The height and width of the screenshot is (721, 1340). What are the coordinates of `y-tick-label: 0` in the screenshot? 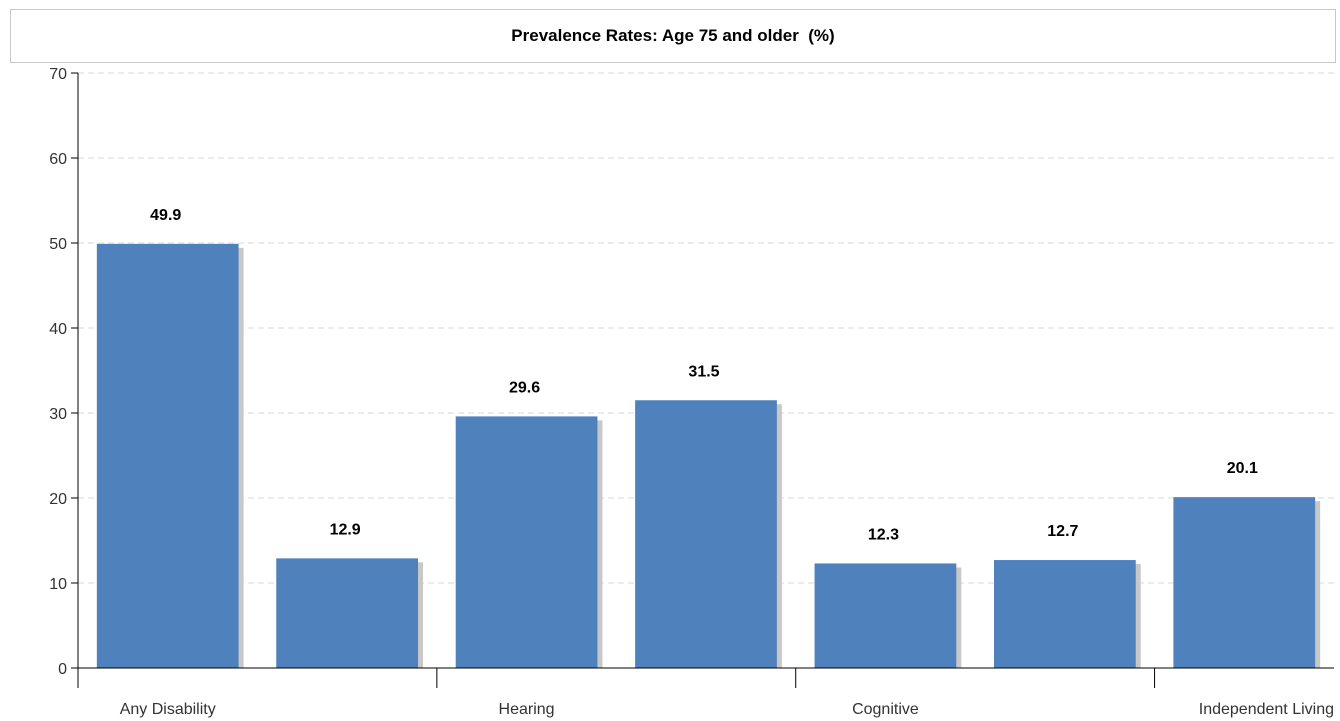 It's located at (62, 669).